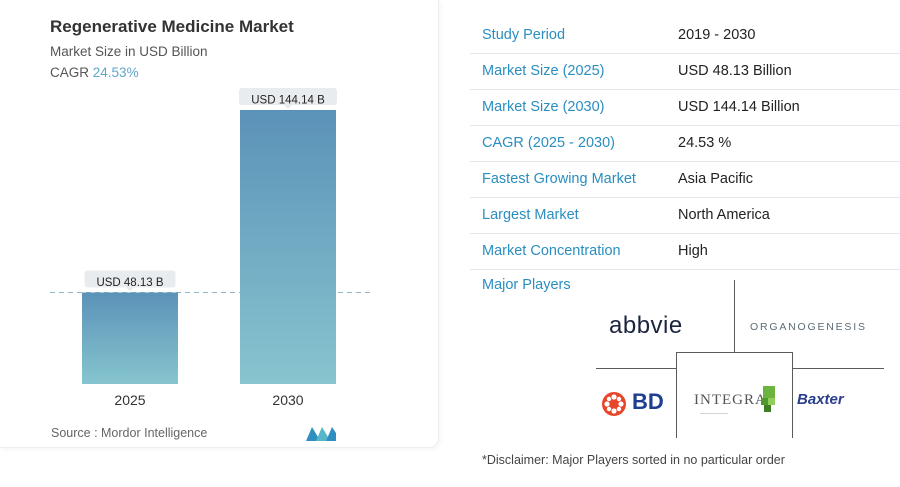  What do you see at coordinates (530, 215) in the screenshot?
I see `stat-label: Largest Market` at bounding box center [530, 215].